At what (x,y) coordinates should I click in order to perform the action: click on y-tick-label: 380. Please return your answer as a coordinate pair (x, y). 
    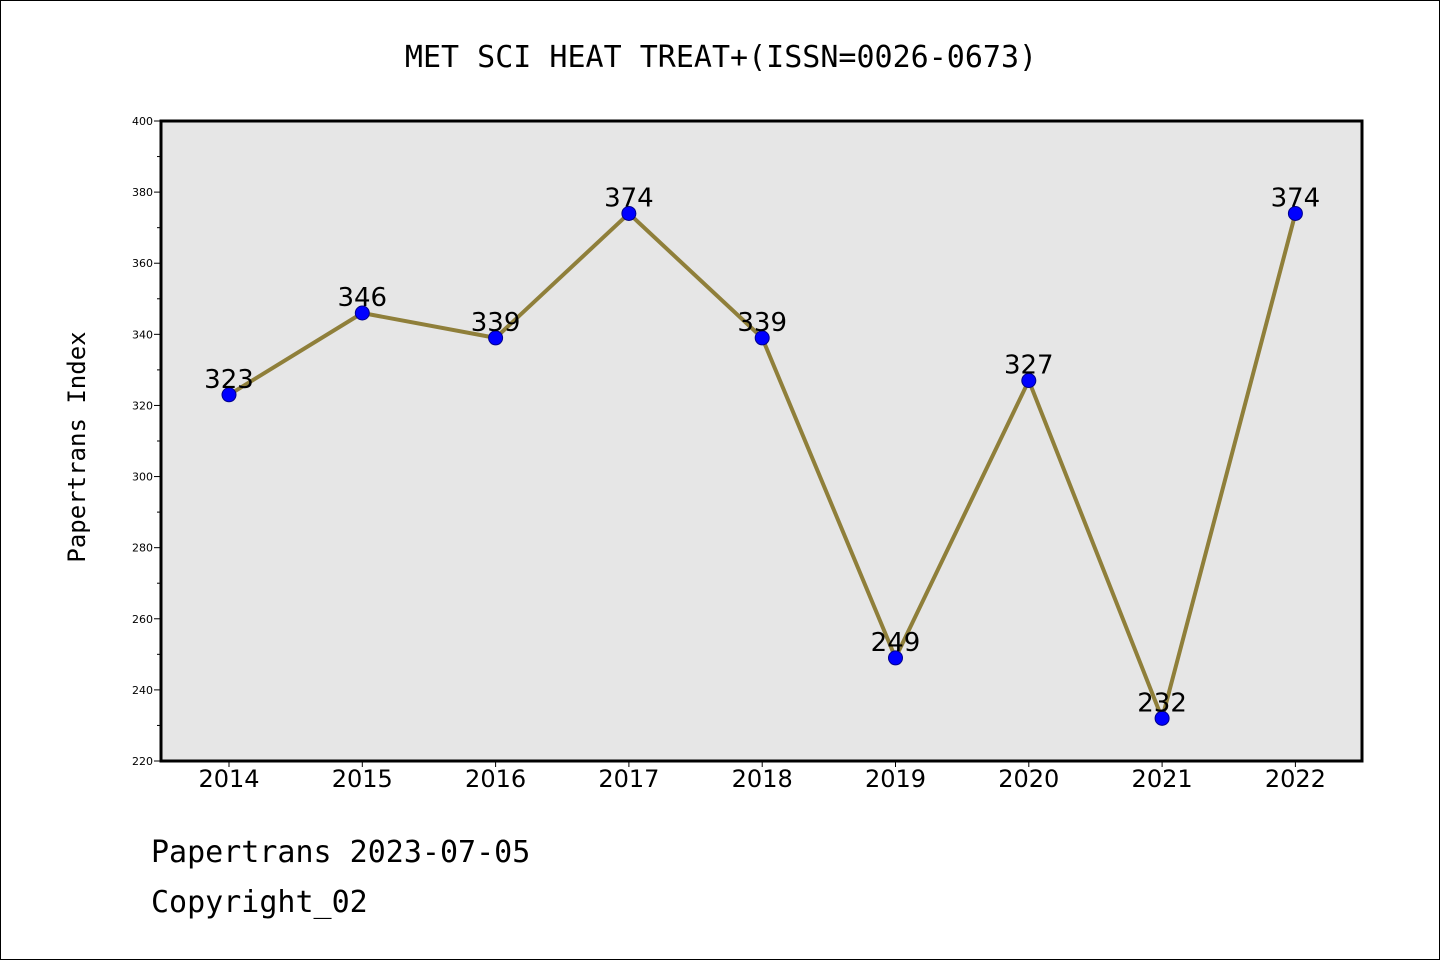
    Looking at the image, I should click on (142, 192).